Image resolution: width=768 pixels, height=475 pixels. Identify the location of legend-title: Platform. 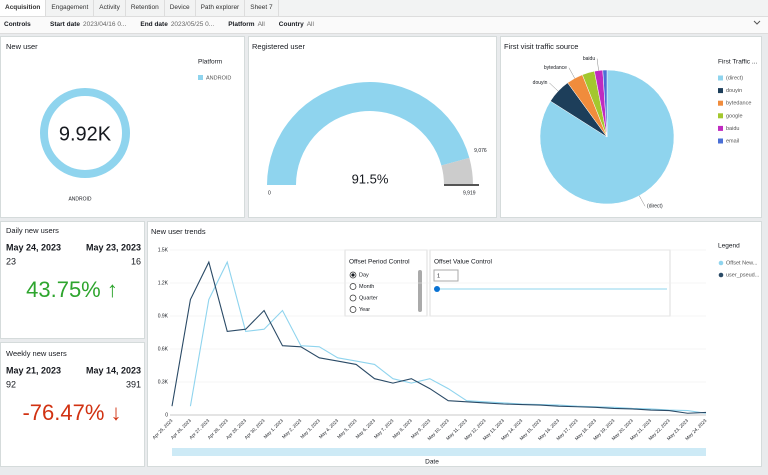
(210, 62).